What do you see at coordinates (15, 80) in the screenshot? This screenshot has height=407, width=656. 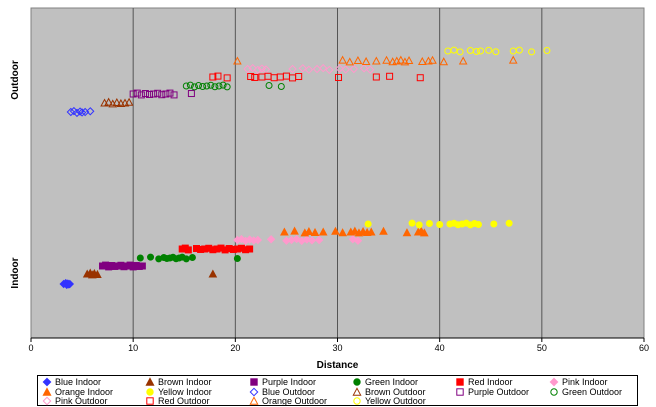 I see `y-category-label-outdoor: Outdoor` at bounding box center [15, 80].